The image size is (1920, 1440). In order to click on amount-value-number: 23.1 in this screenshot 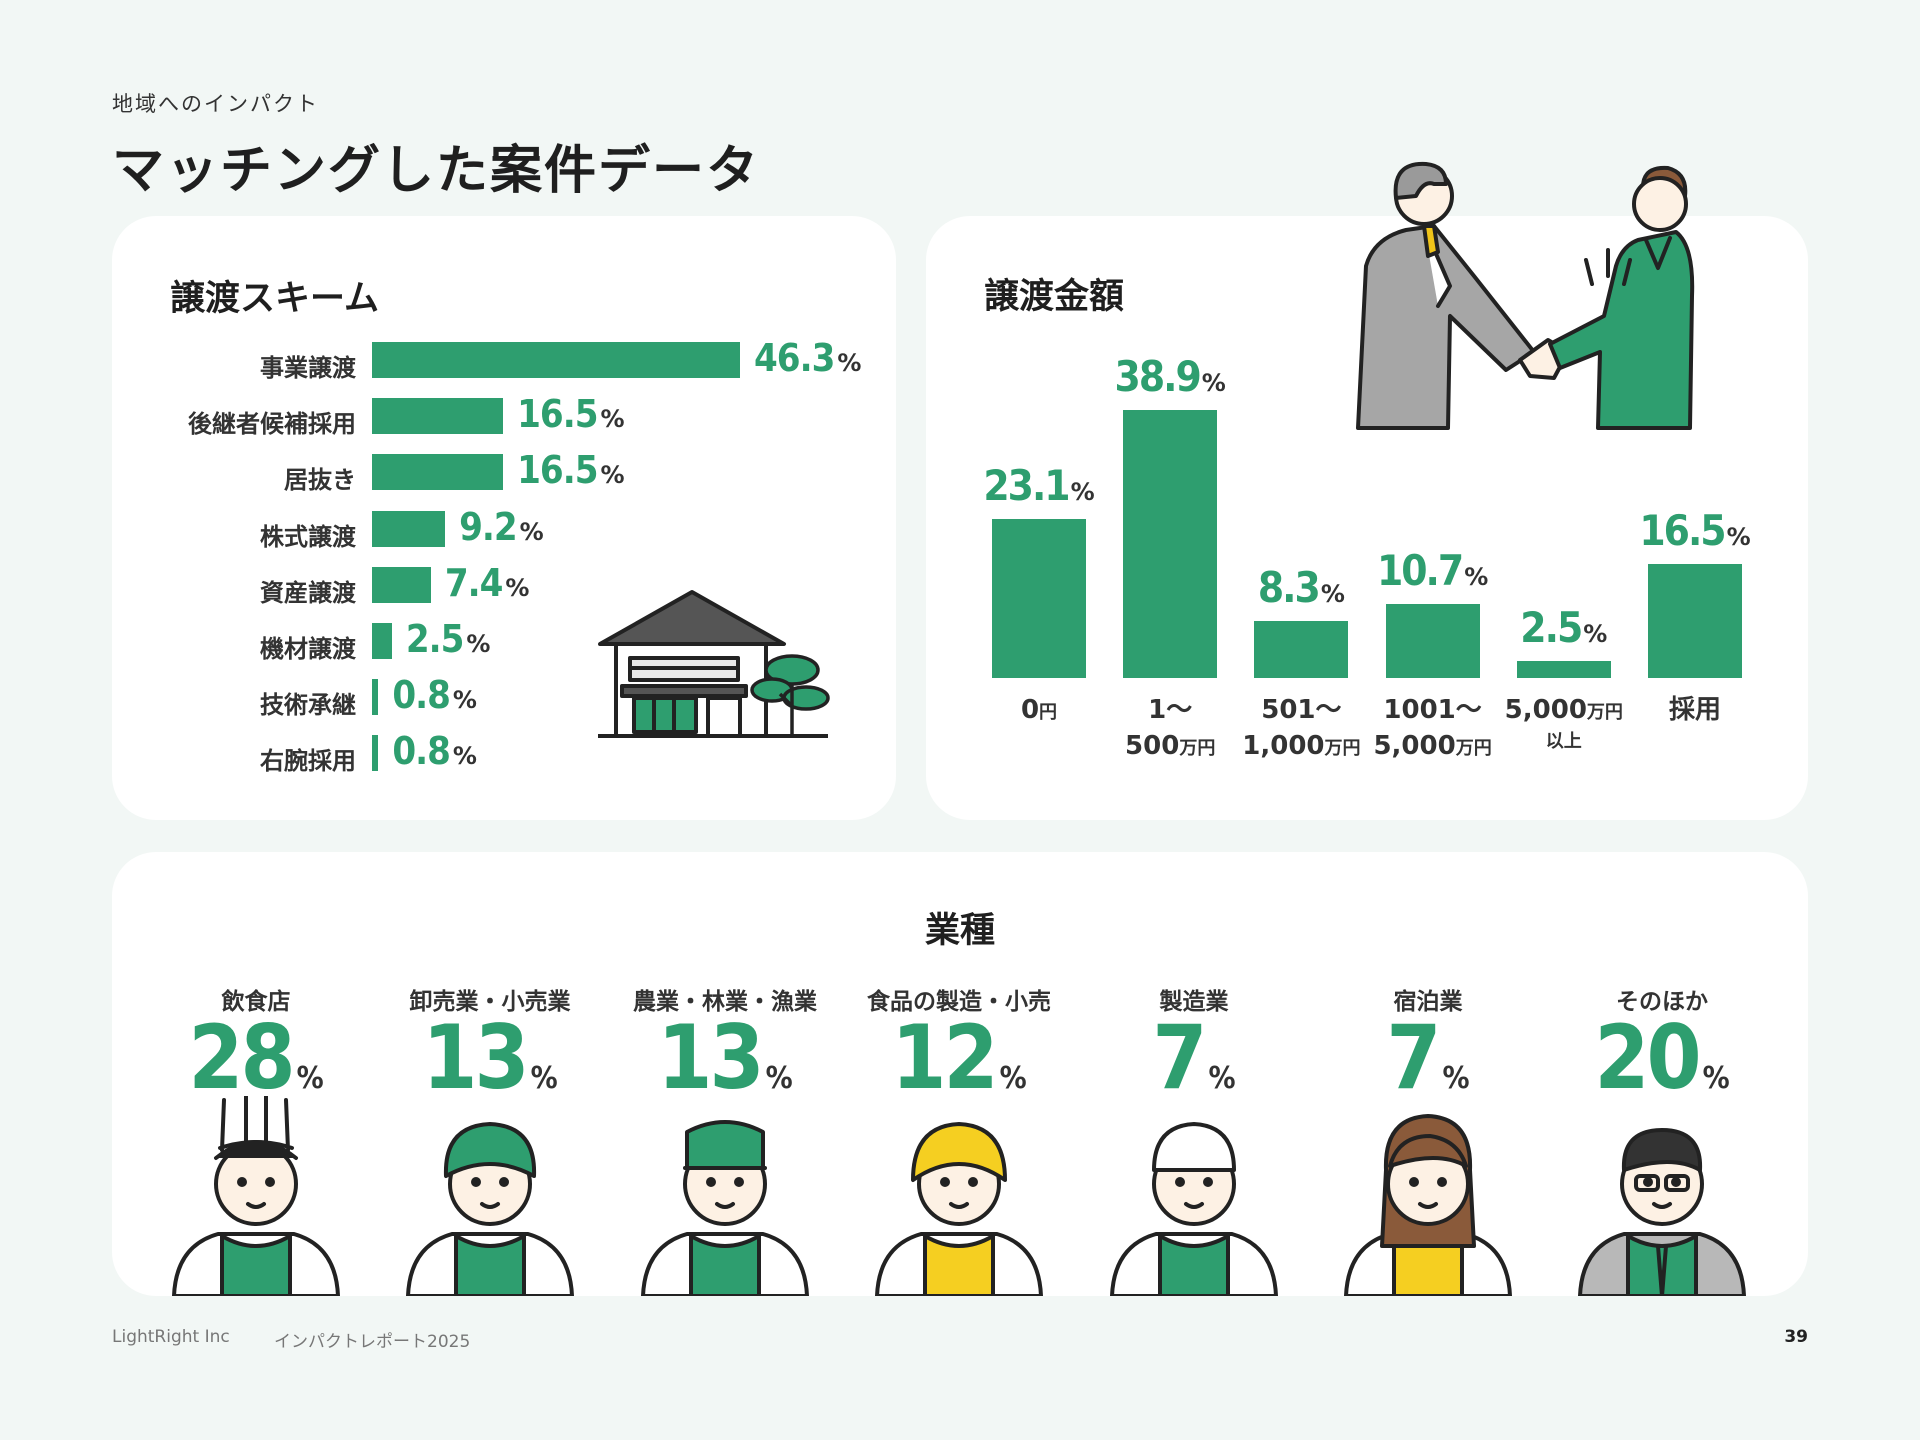, I will do `click(1026, 485)`.